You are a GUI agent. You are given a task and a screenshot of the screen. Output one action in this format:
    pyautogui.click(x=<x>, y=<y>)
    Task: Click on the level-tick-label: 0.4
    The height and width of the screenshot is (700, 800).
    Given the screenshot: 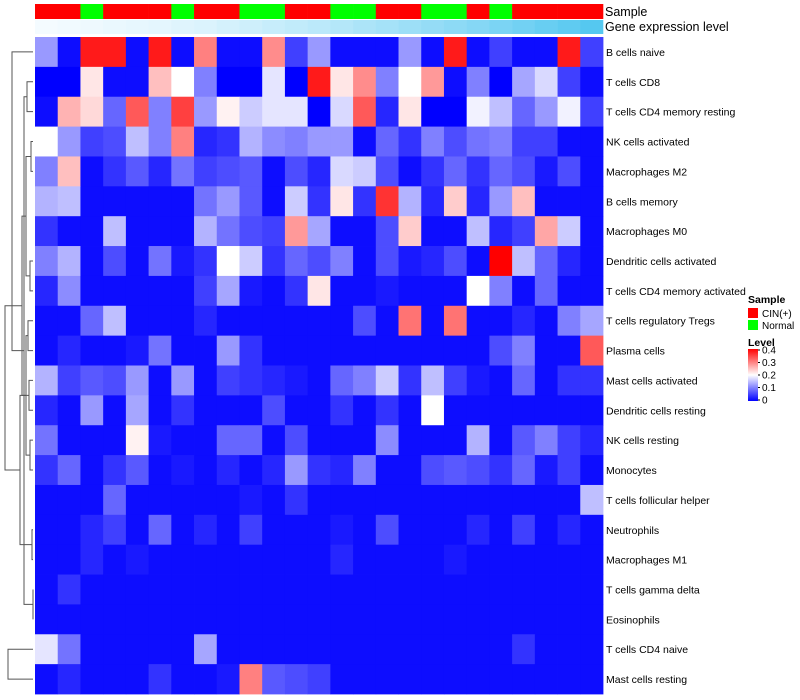 What is the action you would take?
    pyautogui.click(x=769, y=351)
    